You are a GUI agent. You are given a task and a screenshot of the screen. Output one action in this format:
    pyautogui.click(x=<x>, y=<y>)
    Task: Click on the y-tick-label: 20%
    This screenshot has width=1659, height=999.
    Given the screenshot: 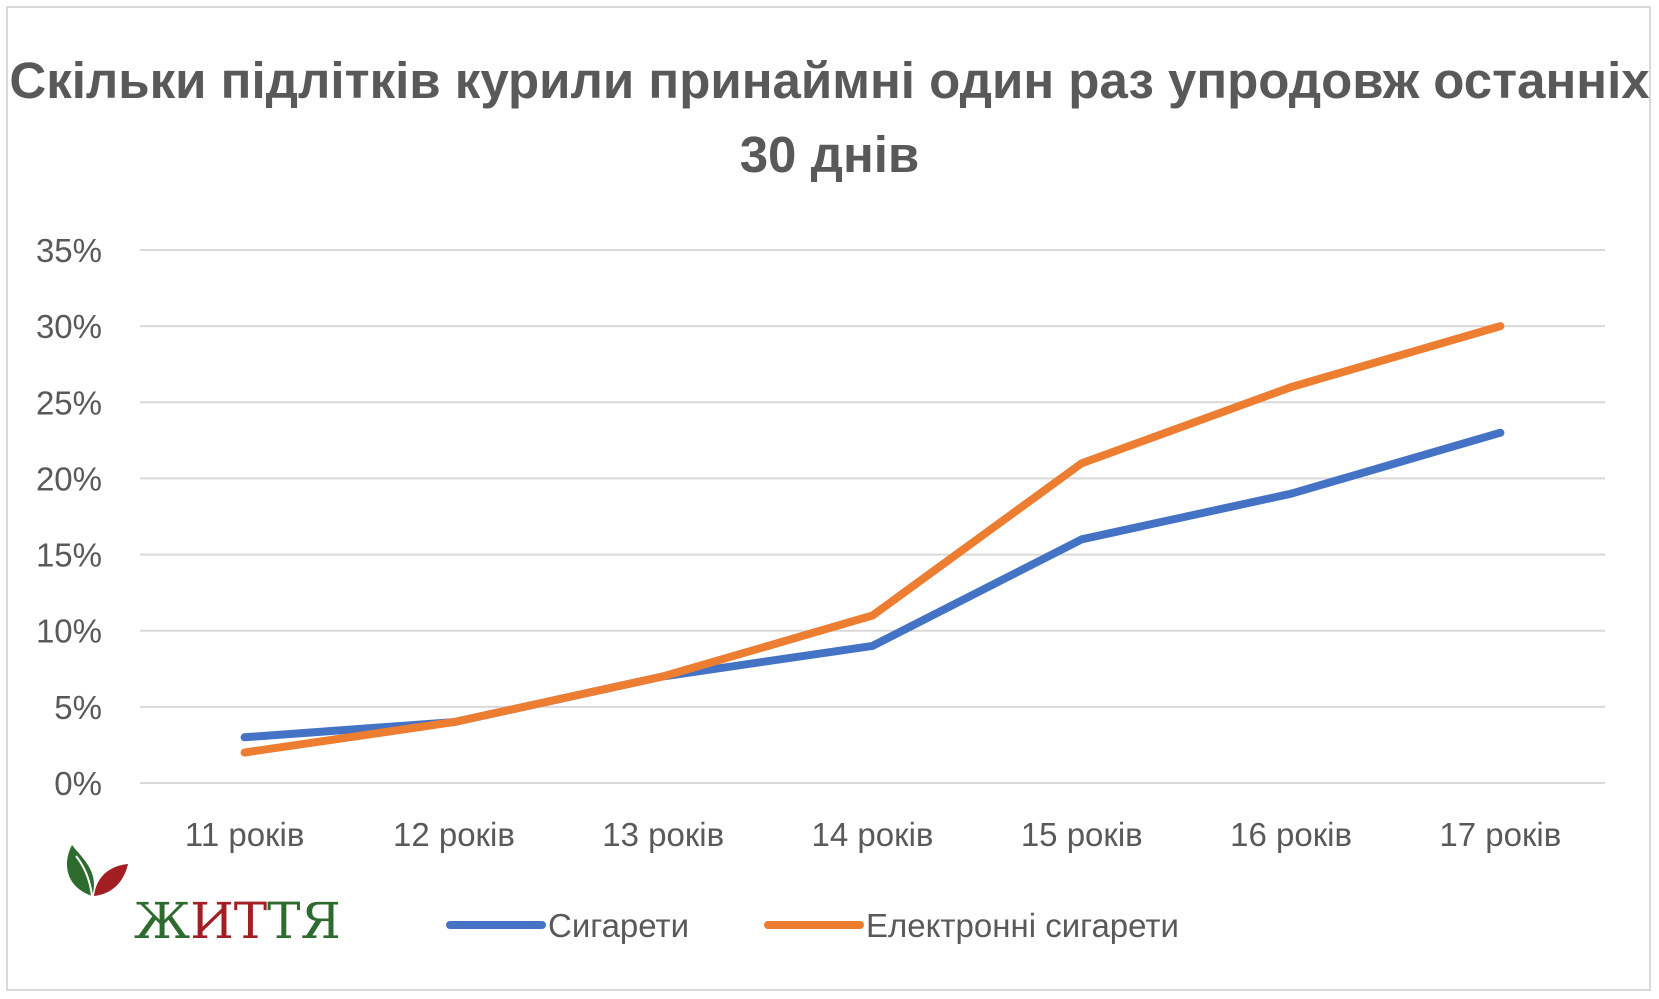 What is the action you would take?
    pyautogui.click(x=69, y=478)
    